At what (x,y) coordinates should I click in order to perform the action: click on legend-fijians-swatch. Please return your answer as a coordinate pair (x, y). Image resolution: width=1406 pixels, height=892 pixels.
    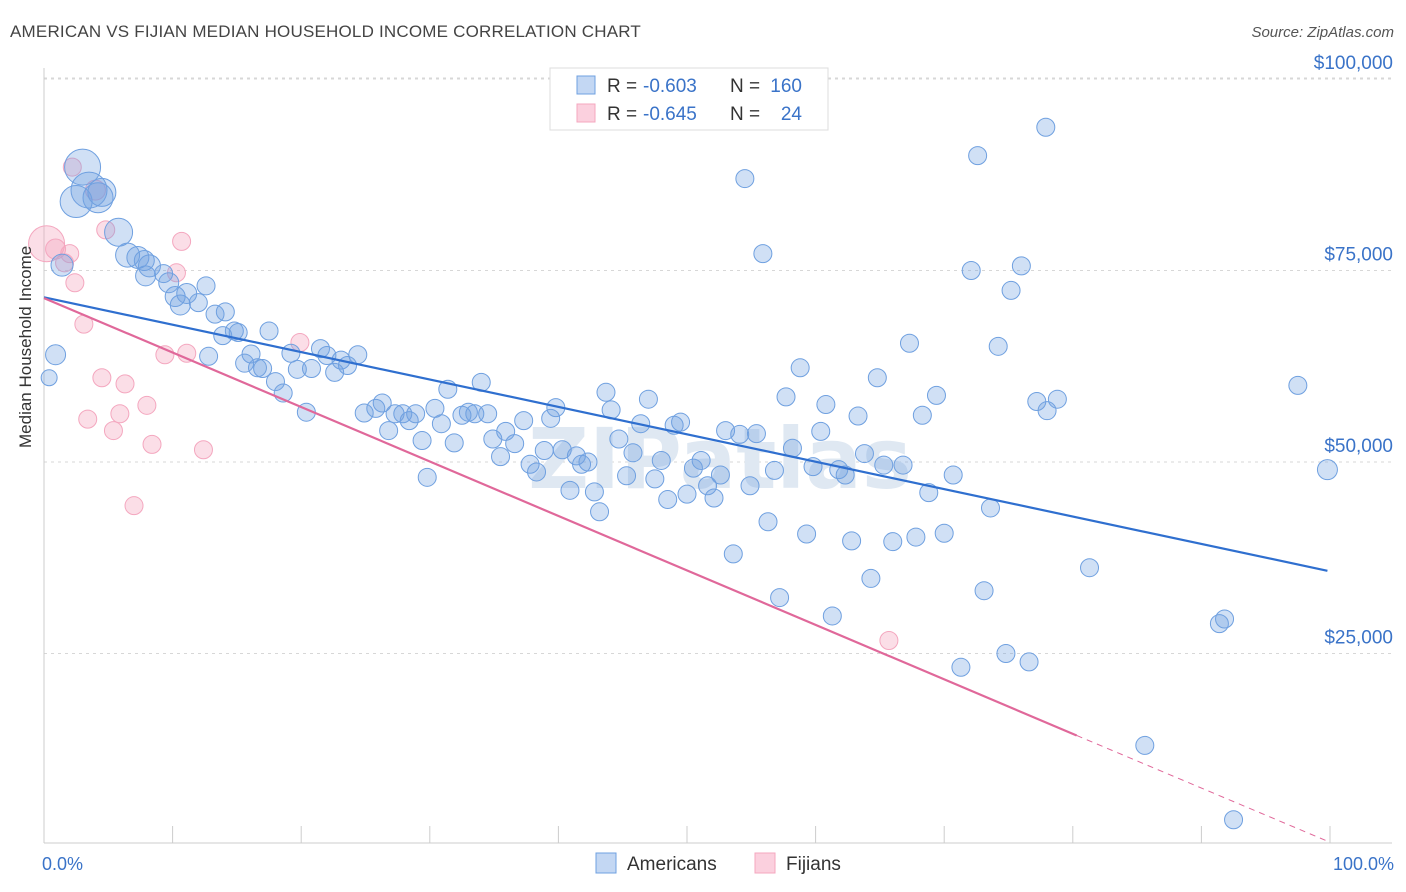
    Looking at the image, I should click on (765, 863).